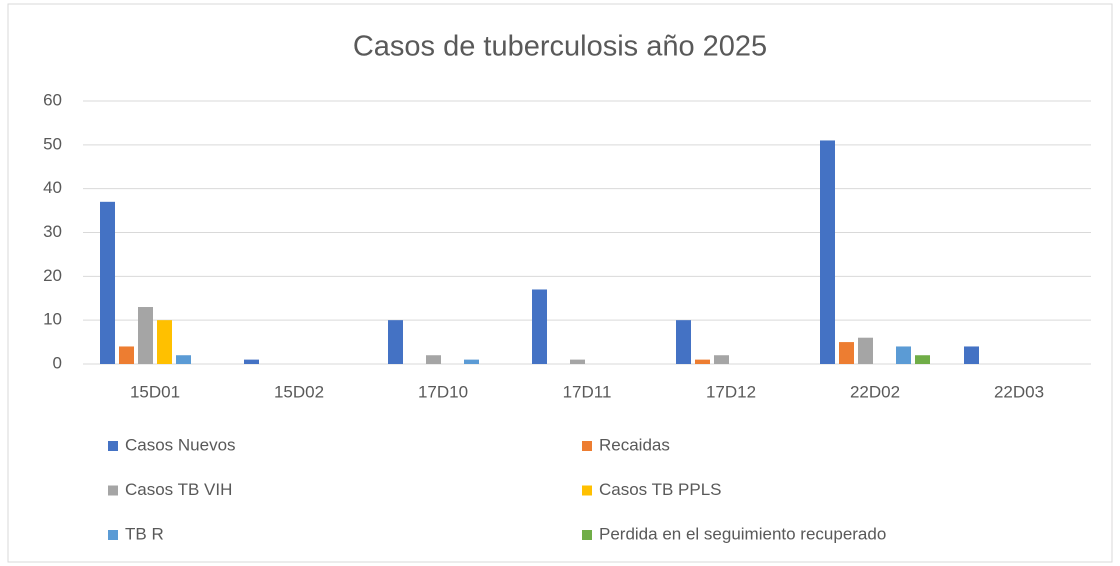  I want to click on chart-title: Casos de tuberculosis año 2025, so click(560, 47).